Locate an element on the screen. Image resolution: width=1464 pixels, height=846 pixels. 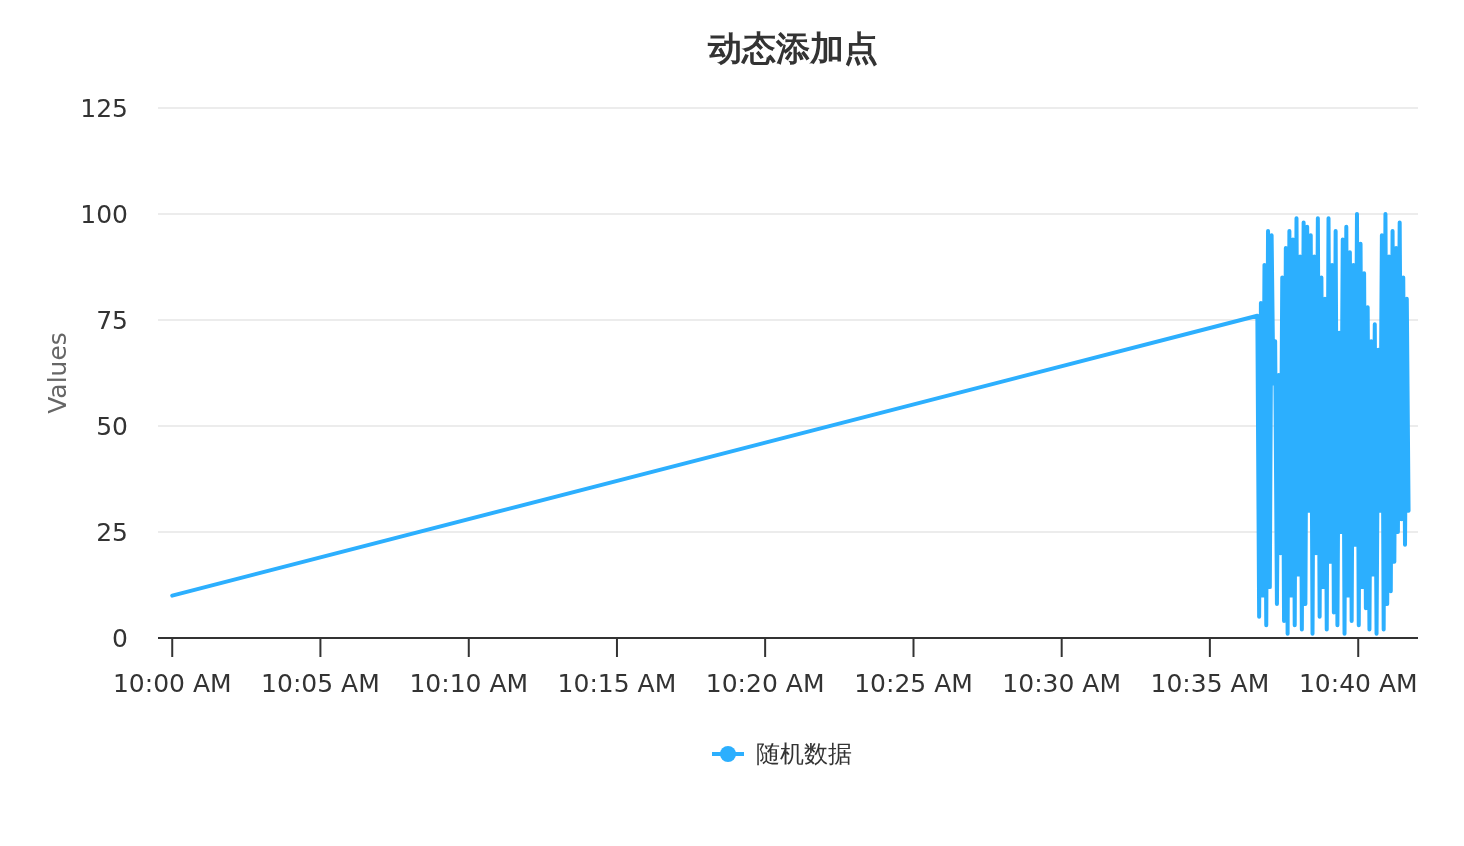
y-tick-label: 100 is located at coordinates (104, 214).